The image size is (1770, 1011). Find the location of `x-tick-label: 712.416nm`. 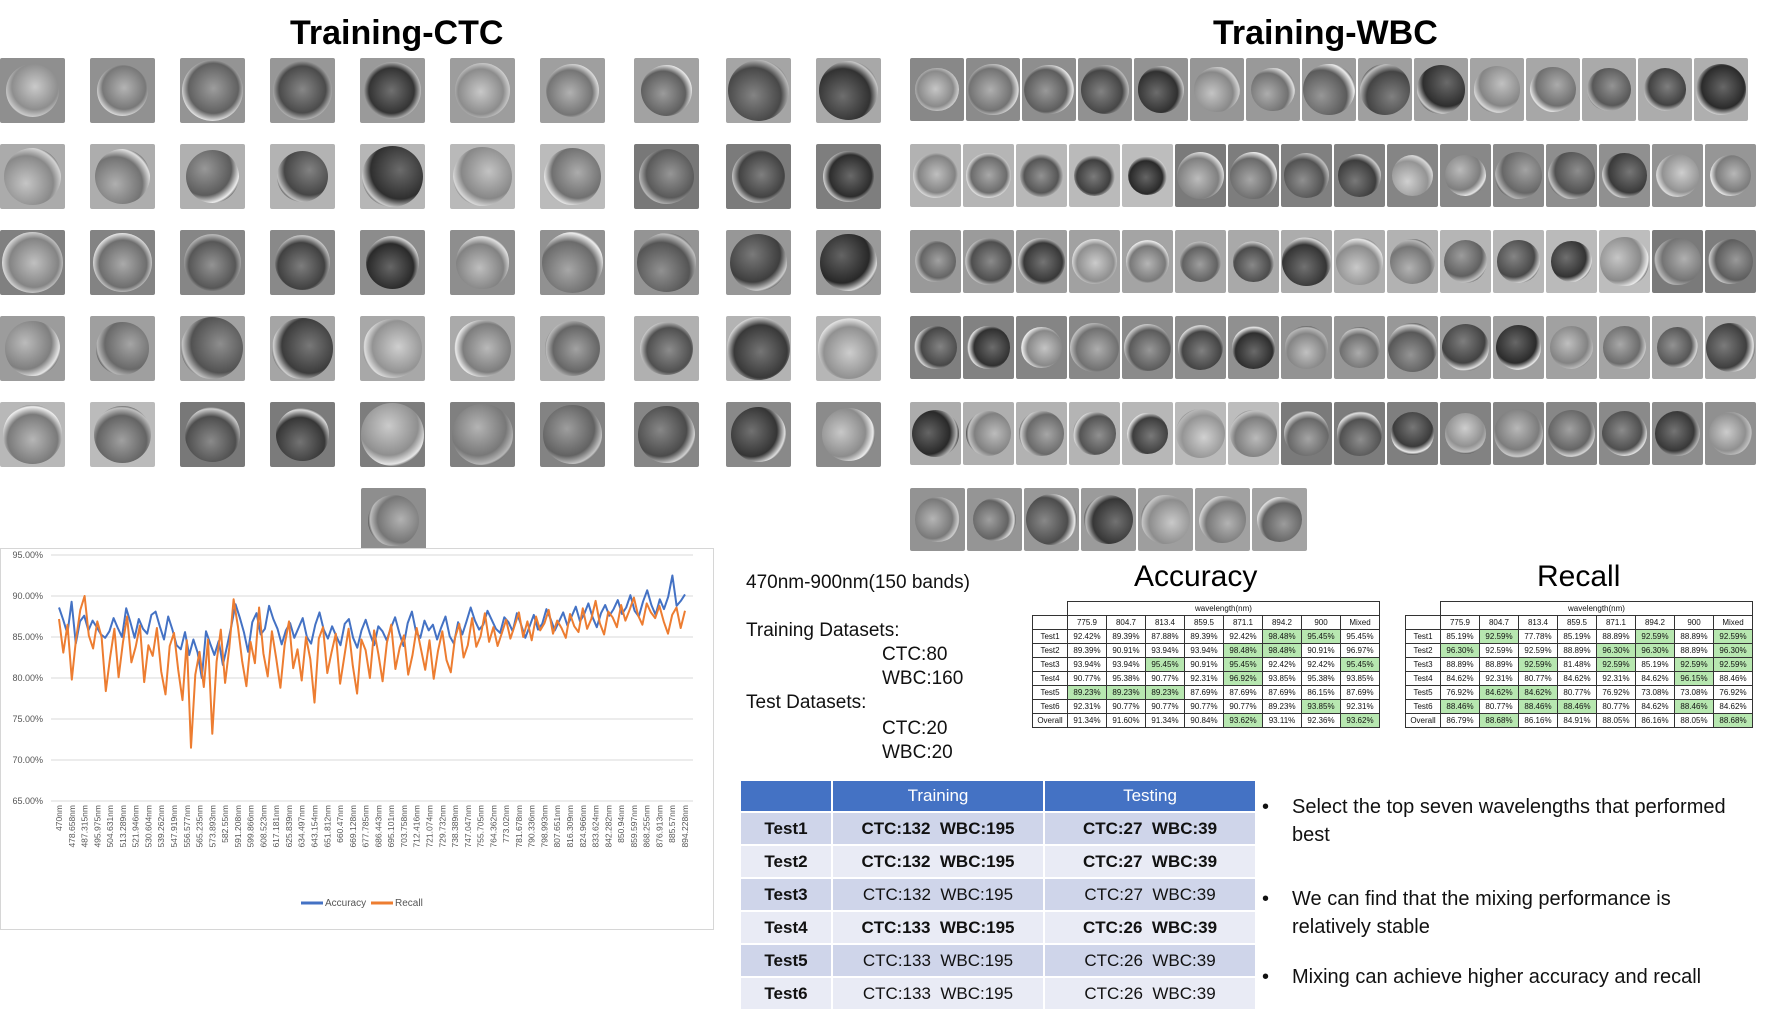

x-tick-label: 712.416nm is located at coordinates (417, 826).